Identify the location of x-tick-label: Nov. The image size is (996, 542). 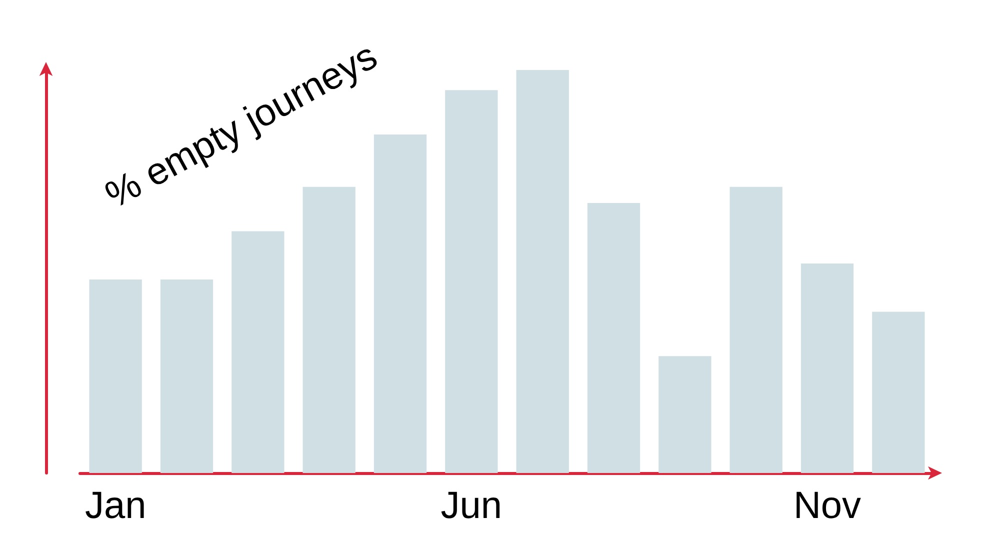
(827, 506).